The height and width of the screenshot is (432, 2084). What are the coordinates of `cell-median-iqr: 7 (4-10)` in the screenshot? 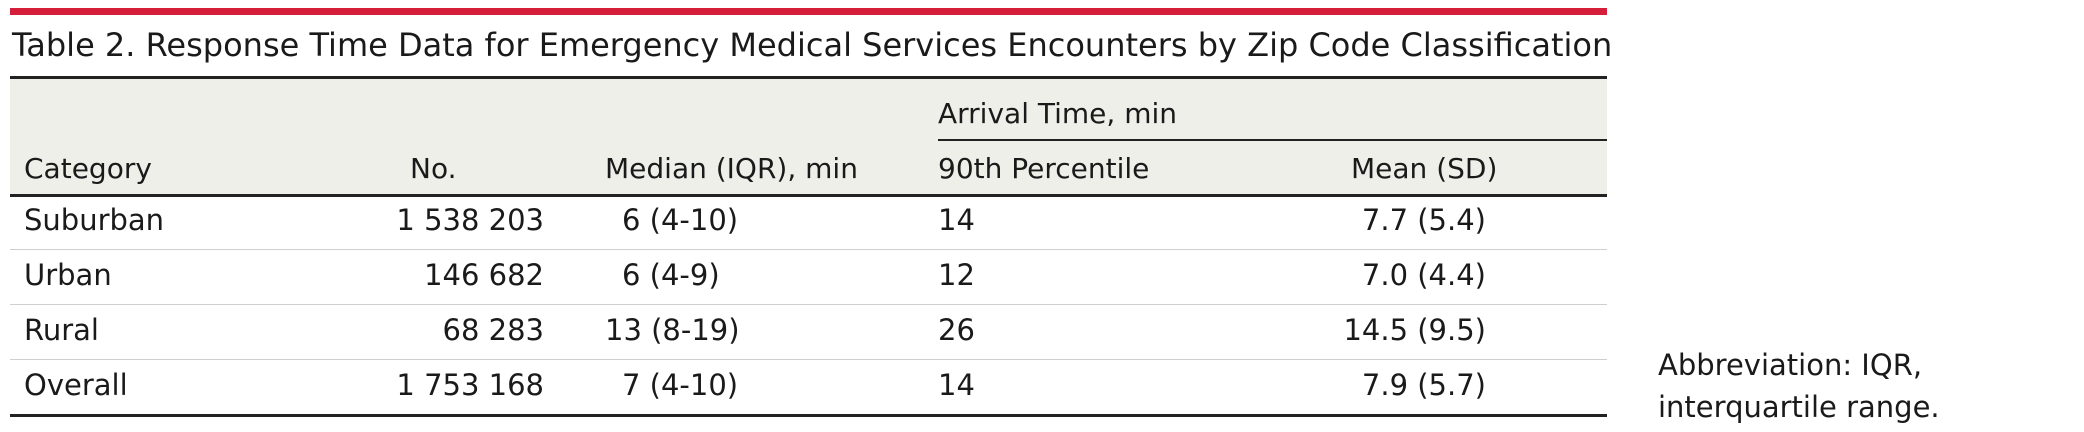 It's located at (680, 385).